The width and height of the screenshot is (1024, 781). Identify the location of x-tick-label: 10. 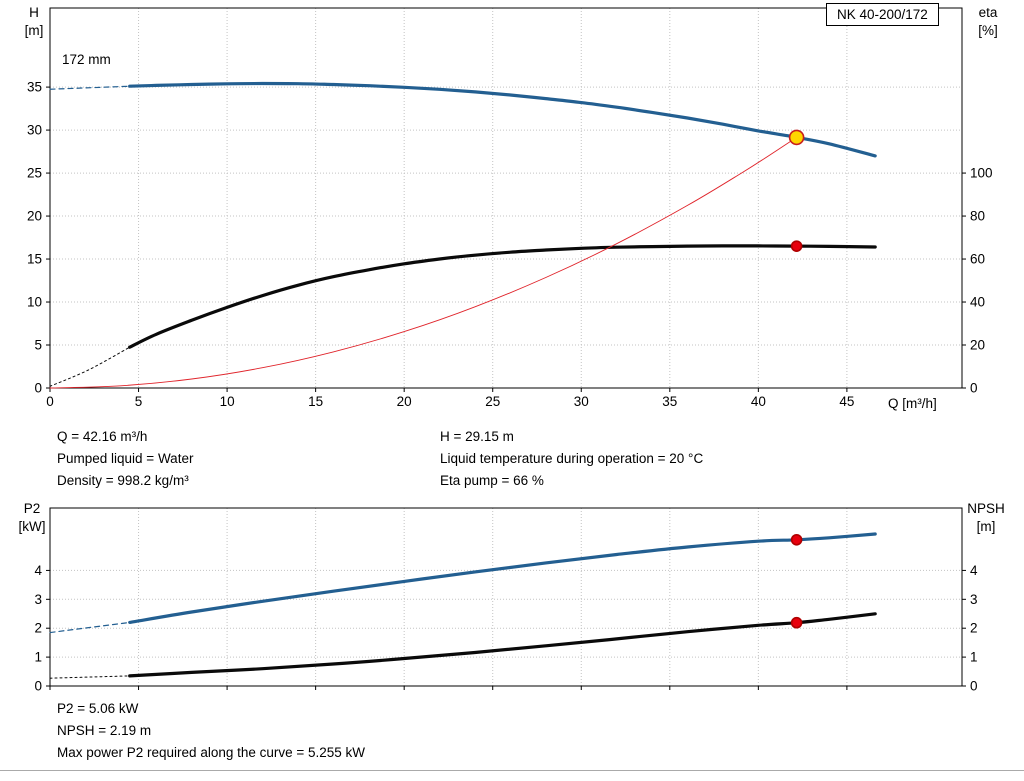
(227, 401).